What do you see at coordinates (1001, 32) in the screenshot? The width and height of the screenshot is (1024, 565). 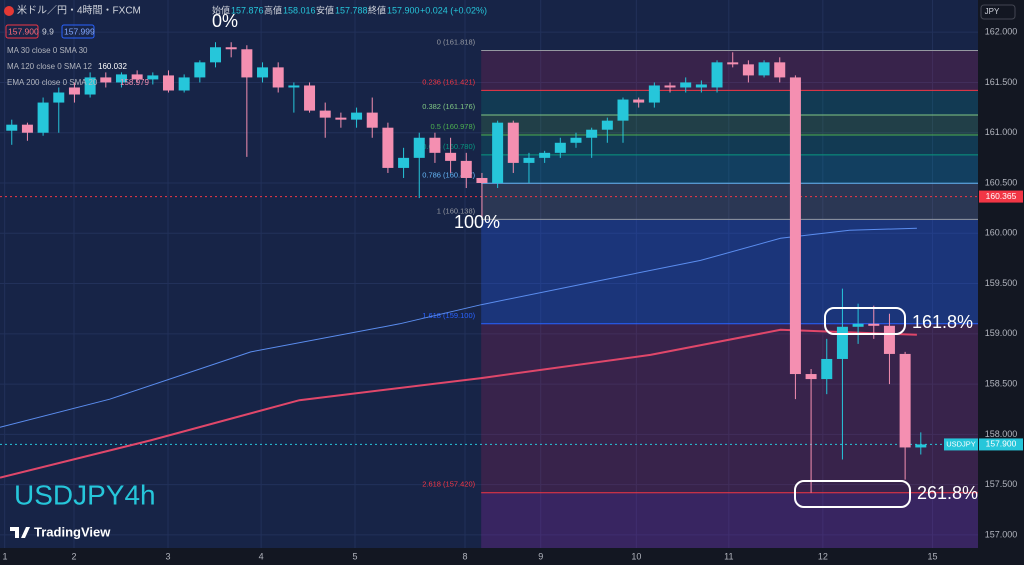 I see `y-tick-label: 162.000` at bounding box center [1001, 32].